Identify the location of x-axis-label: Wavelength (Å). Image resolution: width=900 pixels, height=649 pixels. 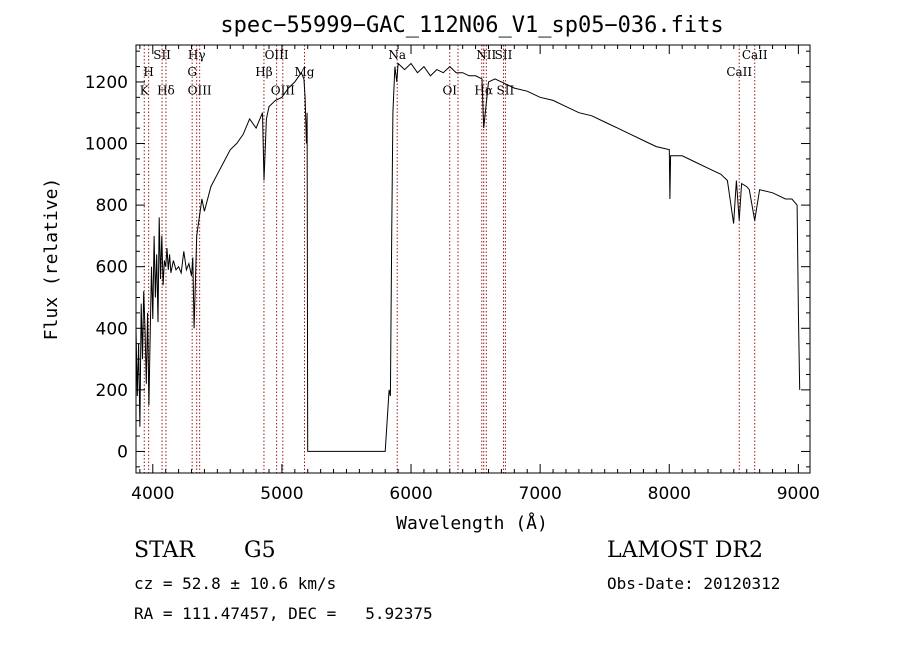
(472, 523).